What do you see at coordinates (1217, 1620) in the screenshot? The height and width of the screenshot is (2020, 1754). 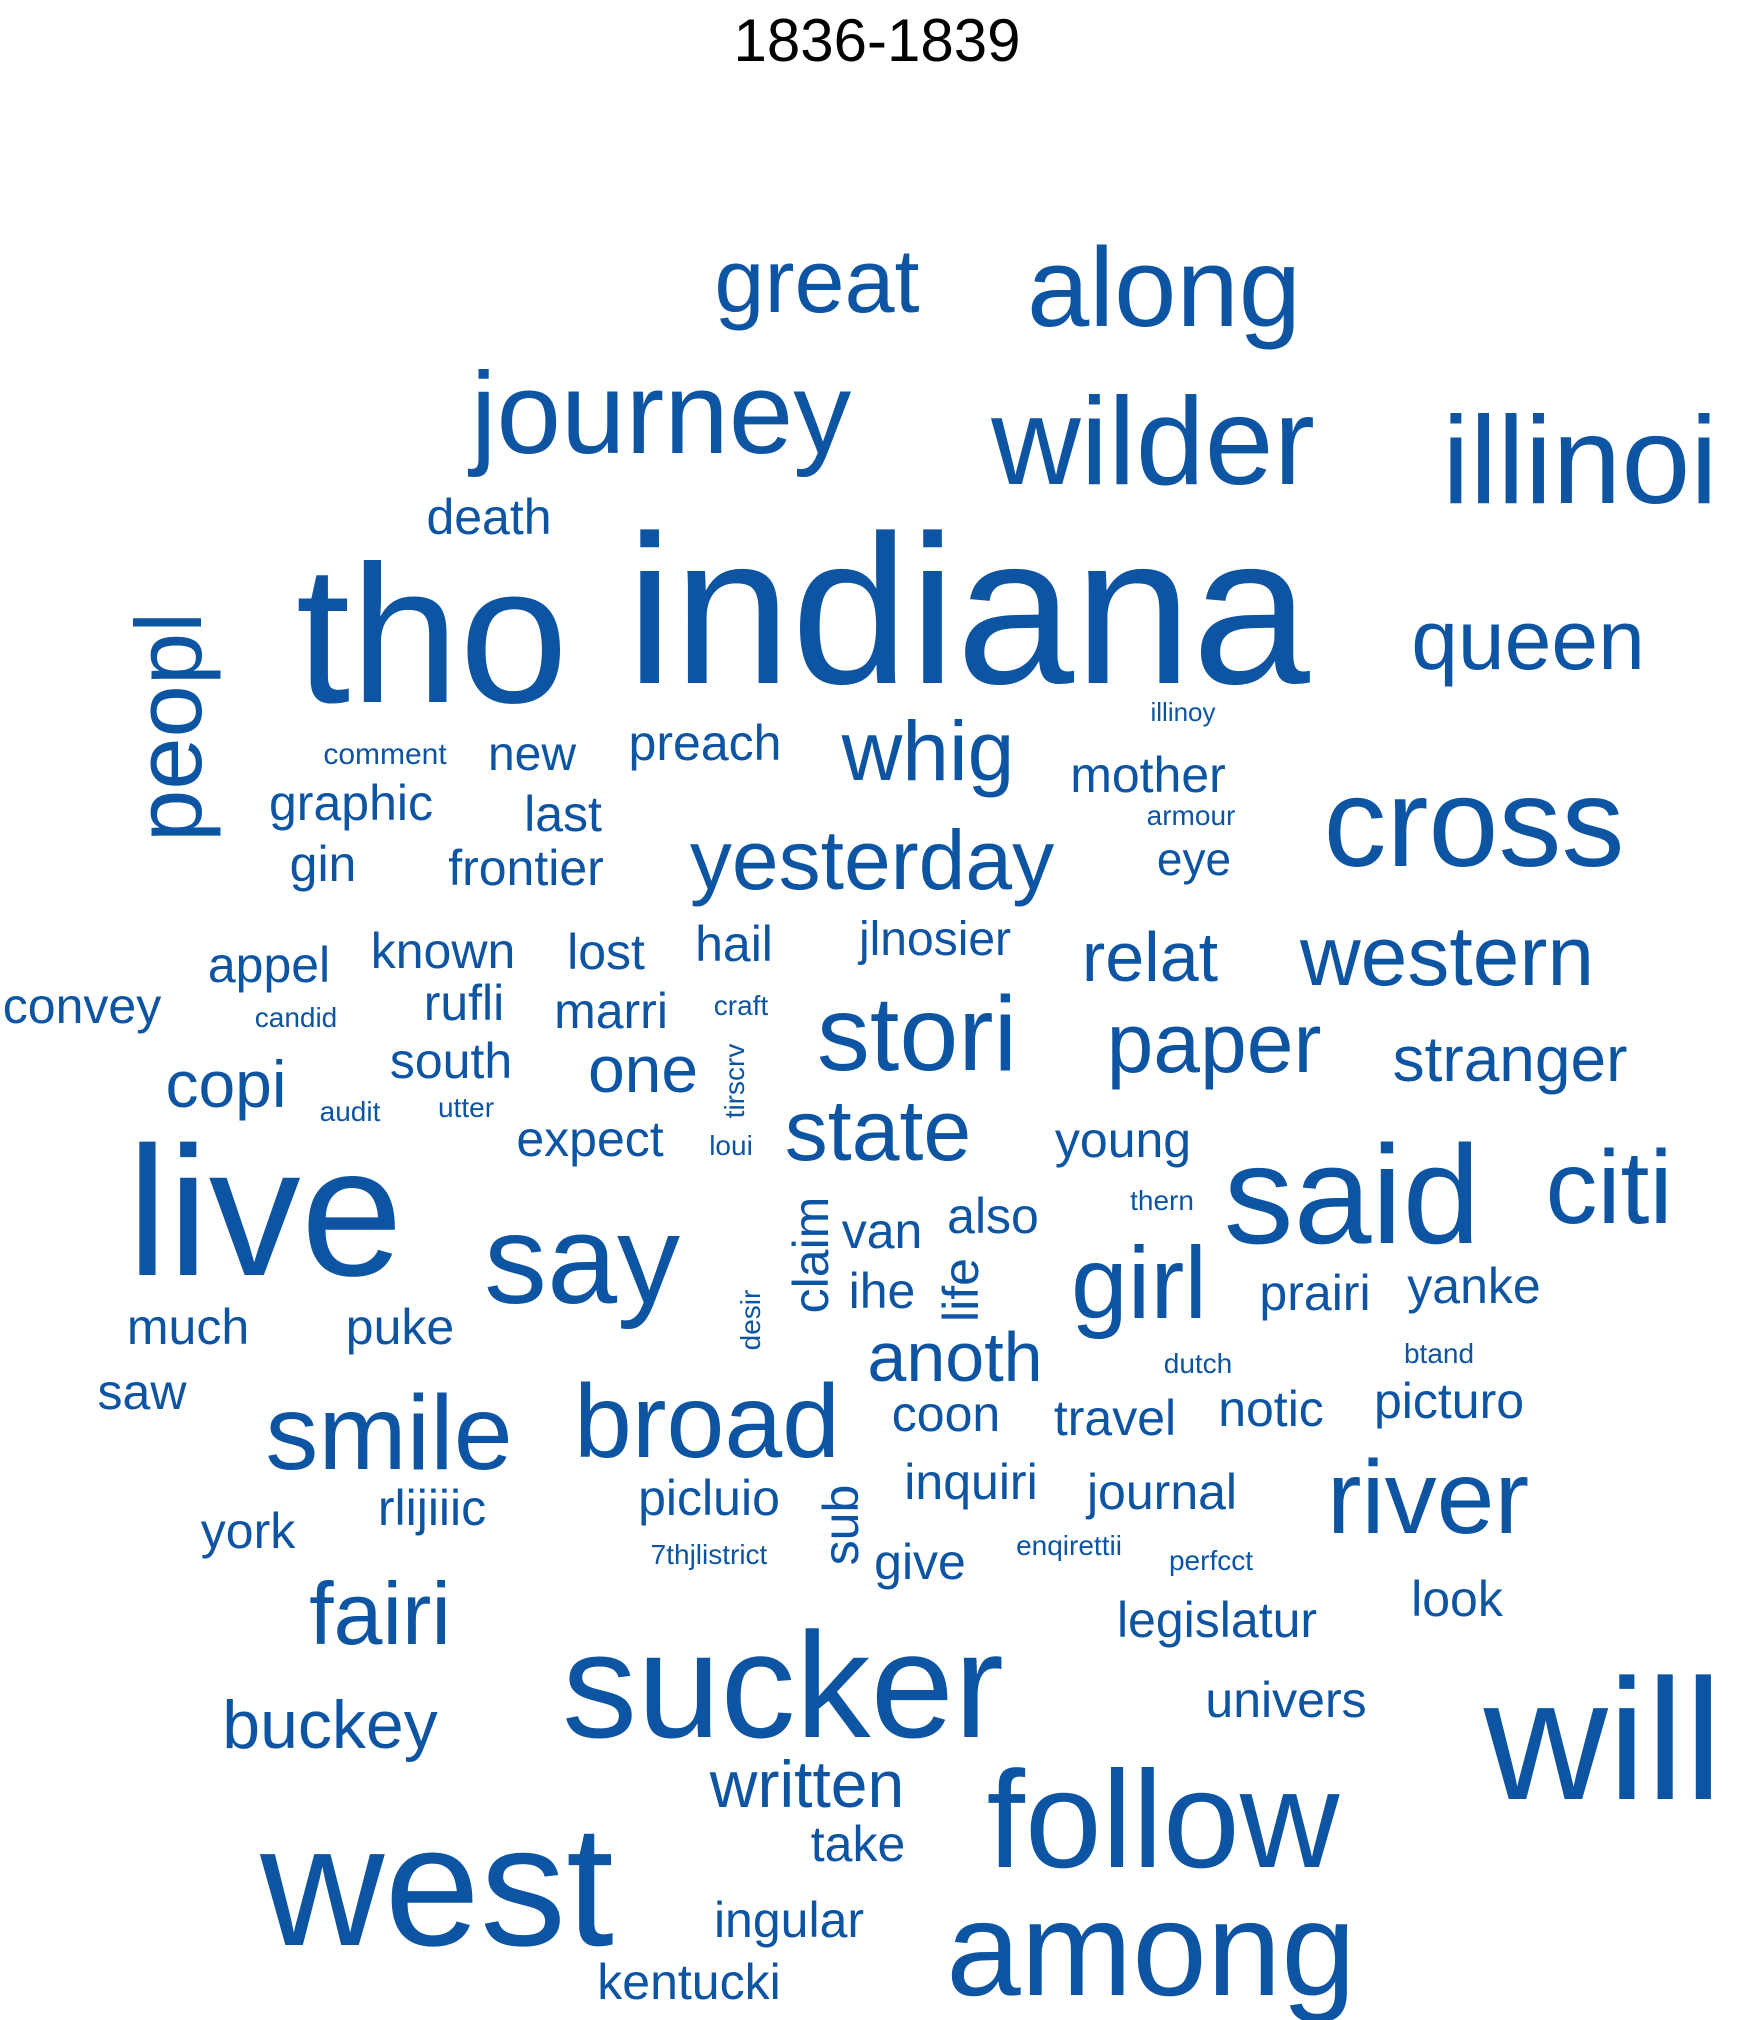 I see `word-legislatur: legislatur` at bounding box center [1217, 1620].